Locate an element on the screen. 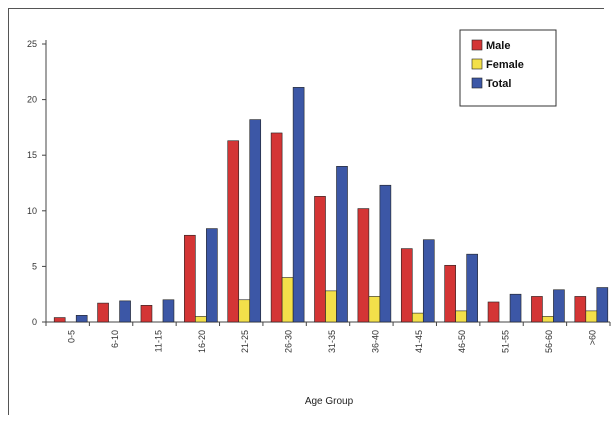  legend-swatch-female is located at coordinates (477, 64).